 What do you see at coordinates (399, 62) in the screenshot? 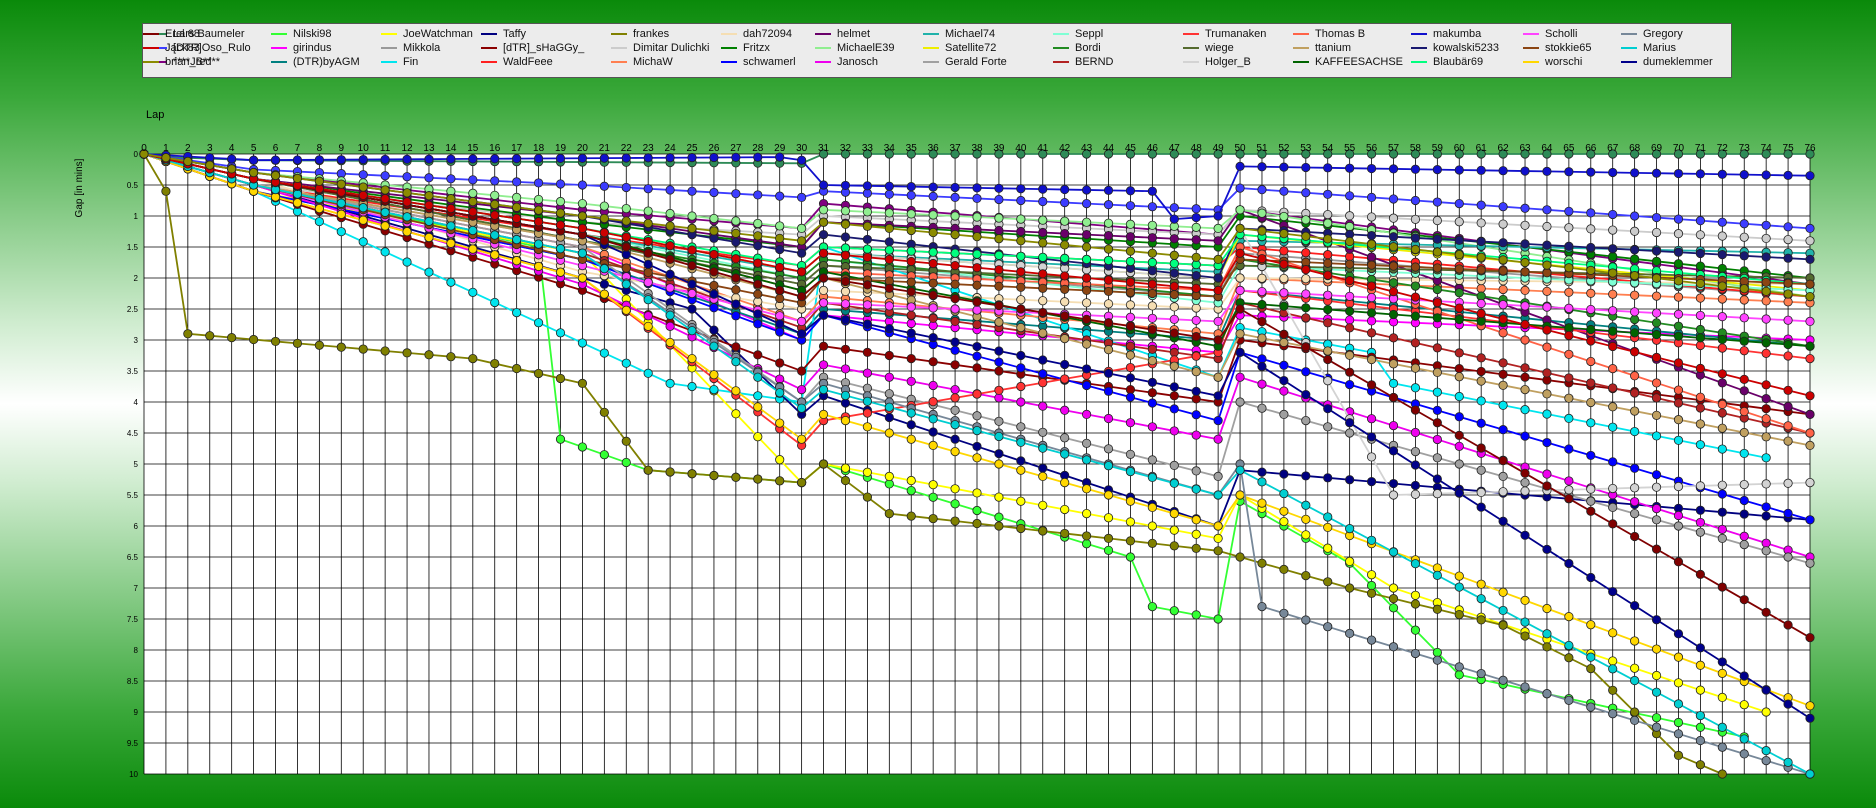
I see `legend-item: Fin` at bounding box center [399, 62].